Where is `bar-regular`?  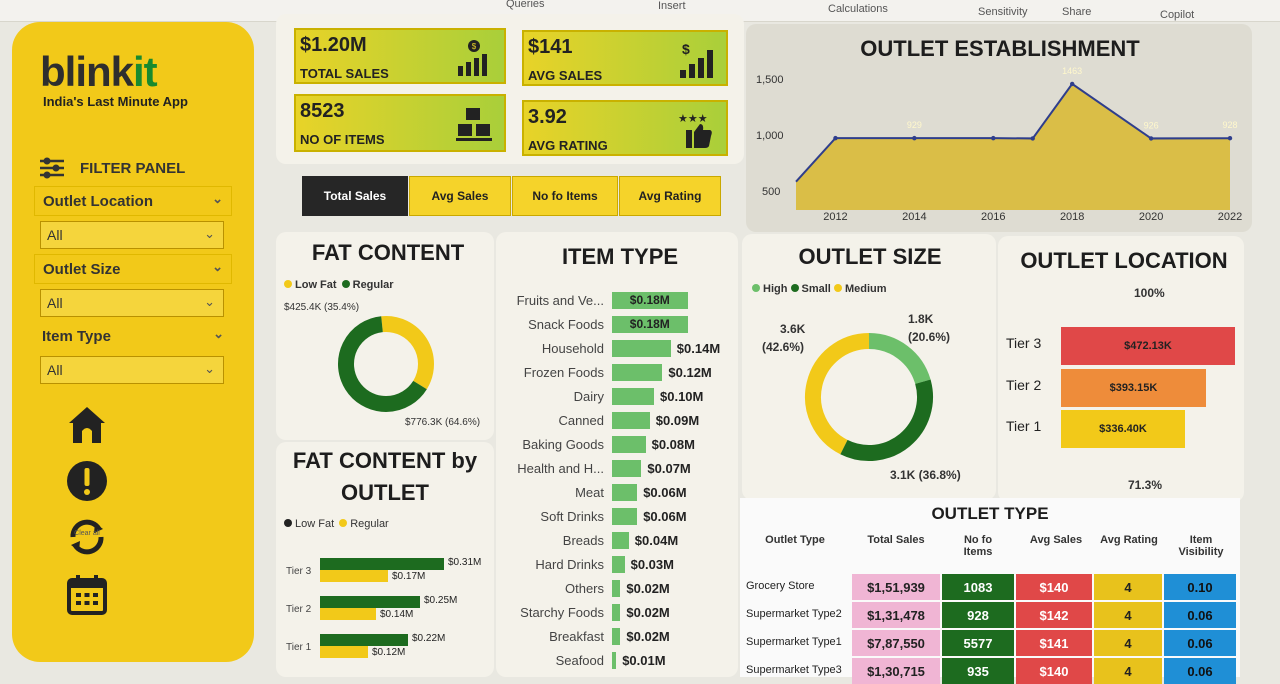
bar-regular is located at coordinates (344, 652).